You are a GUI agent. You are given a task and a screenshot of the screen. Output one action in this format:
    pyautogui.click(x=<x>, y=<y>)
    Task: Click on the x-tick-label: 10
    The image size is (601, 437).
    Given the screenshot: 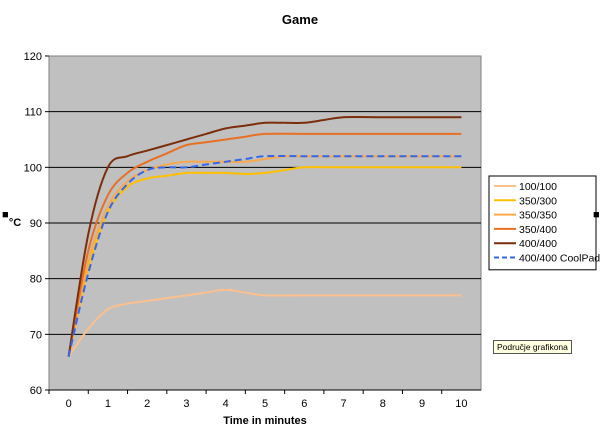 What is the action you would take?
    pyautogui.click(x=461, y=404)
    